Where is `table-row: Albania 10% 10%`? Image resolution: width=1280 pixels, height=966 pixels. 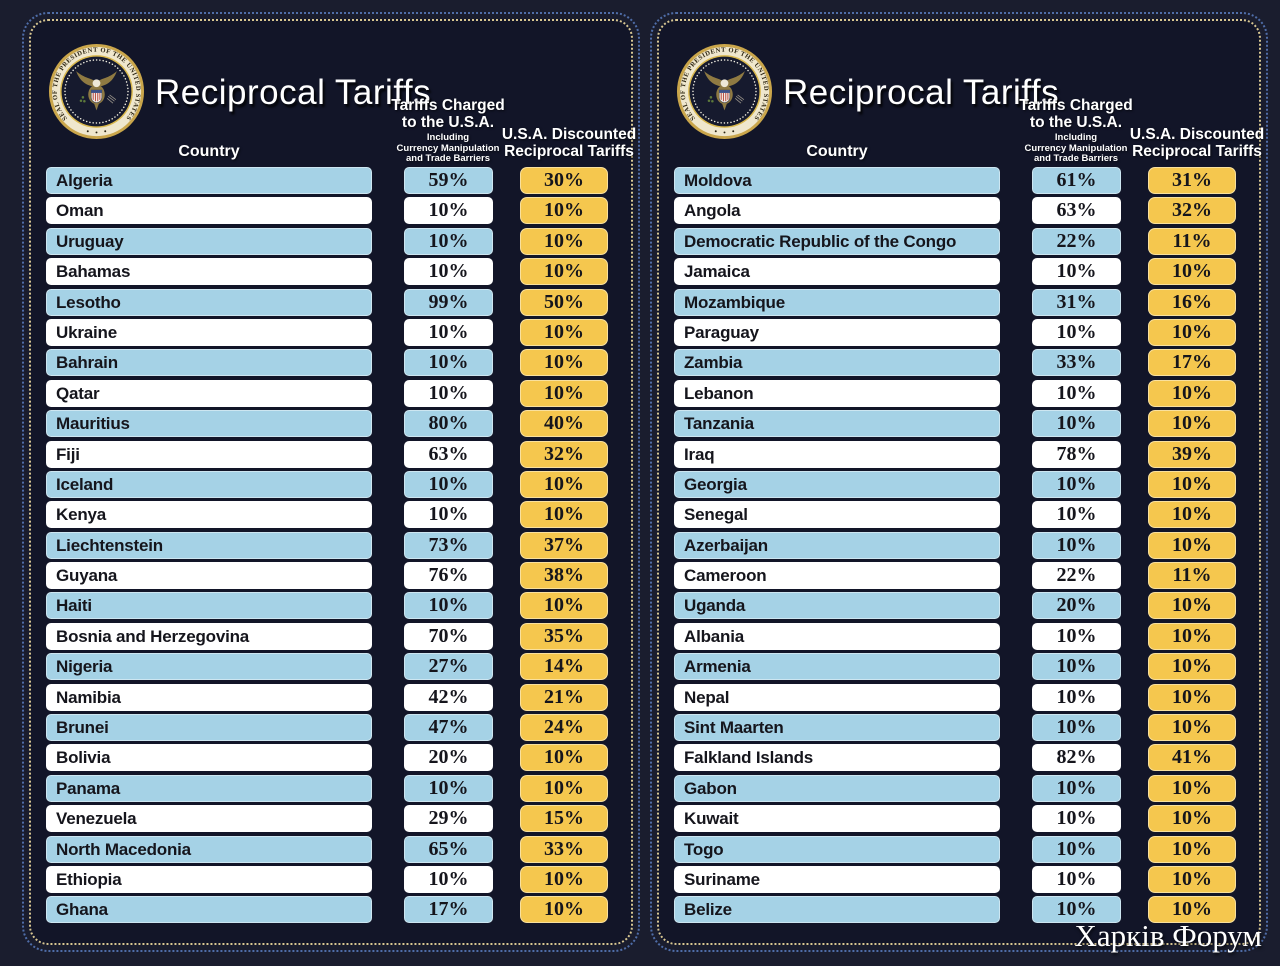
table-row: Albania 10% 10% is located at coordinates (955, 636).